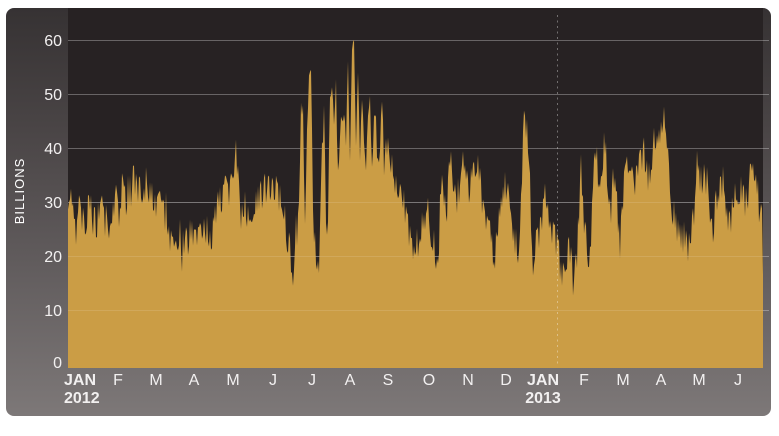  Describe the element at coordinates (468, 380) in the screenshot. I see `svg-text: N` at that location.